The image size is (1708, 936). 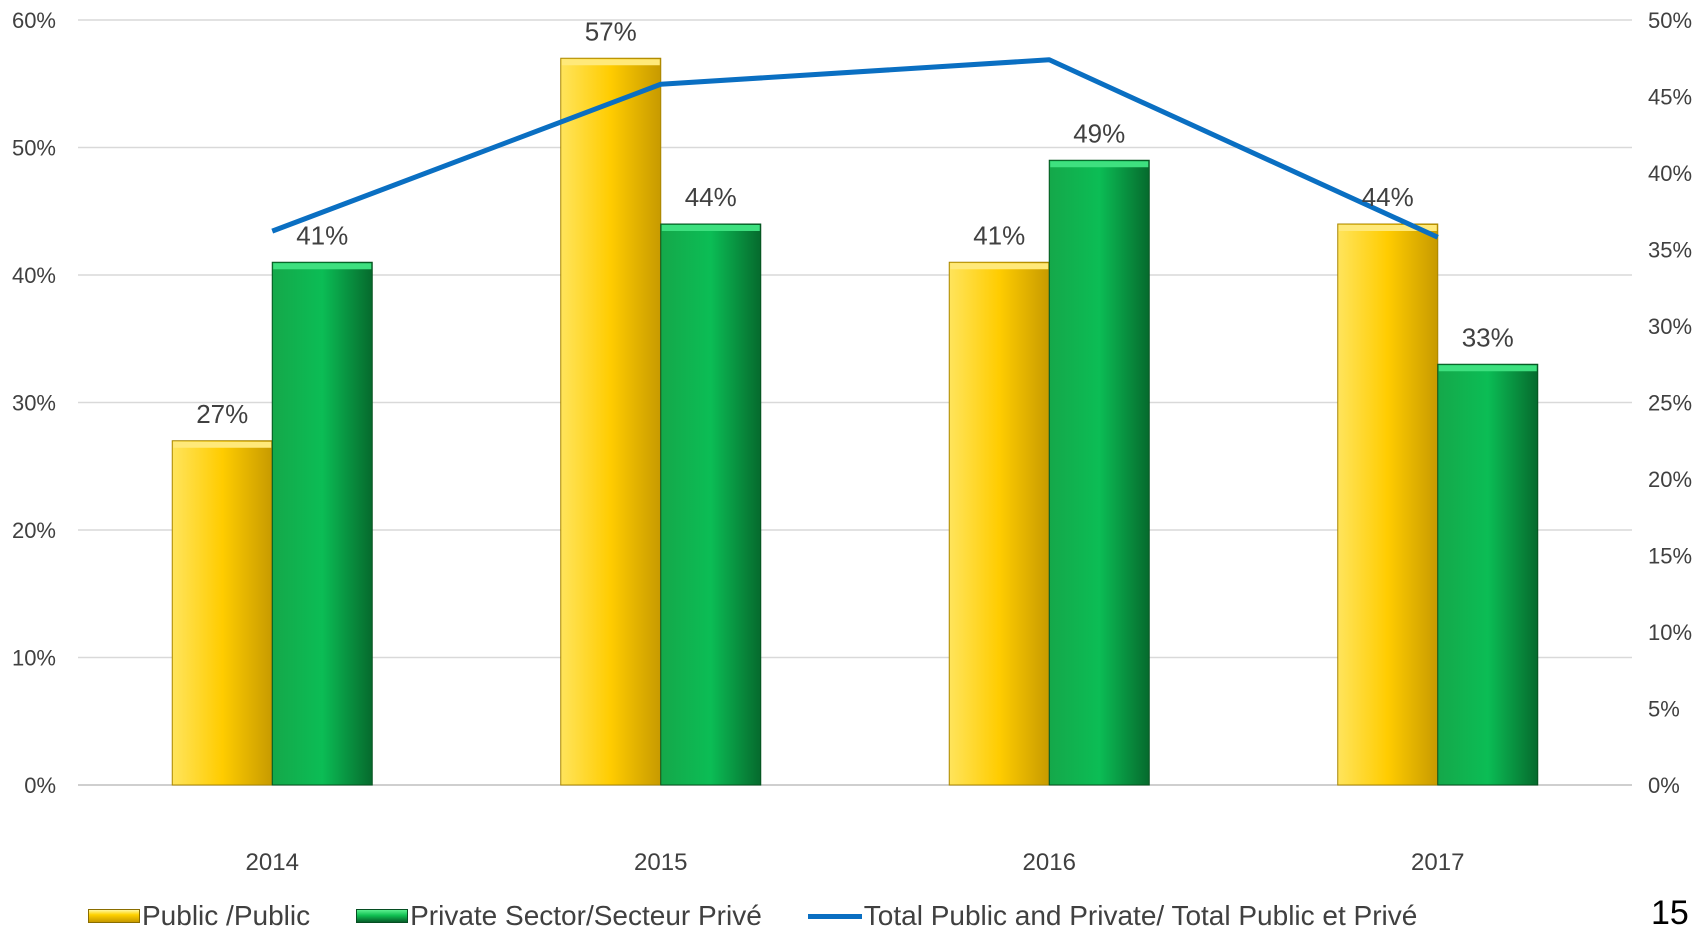 What do you see at coordinates (1437, 862) in the screenshot?
I see `x-tick-label: 2017` at bounding box center [1437, 862].